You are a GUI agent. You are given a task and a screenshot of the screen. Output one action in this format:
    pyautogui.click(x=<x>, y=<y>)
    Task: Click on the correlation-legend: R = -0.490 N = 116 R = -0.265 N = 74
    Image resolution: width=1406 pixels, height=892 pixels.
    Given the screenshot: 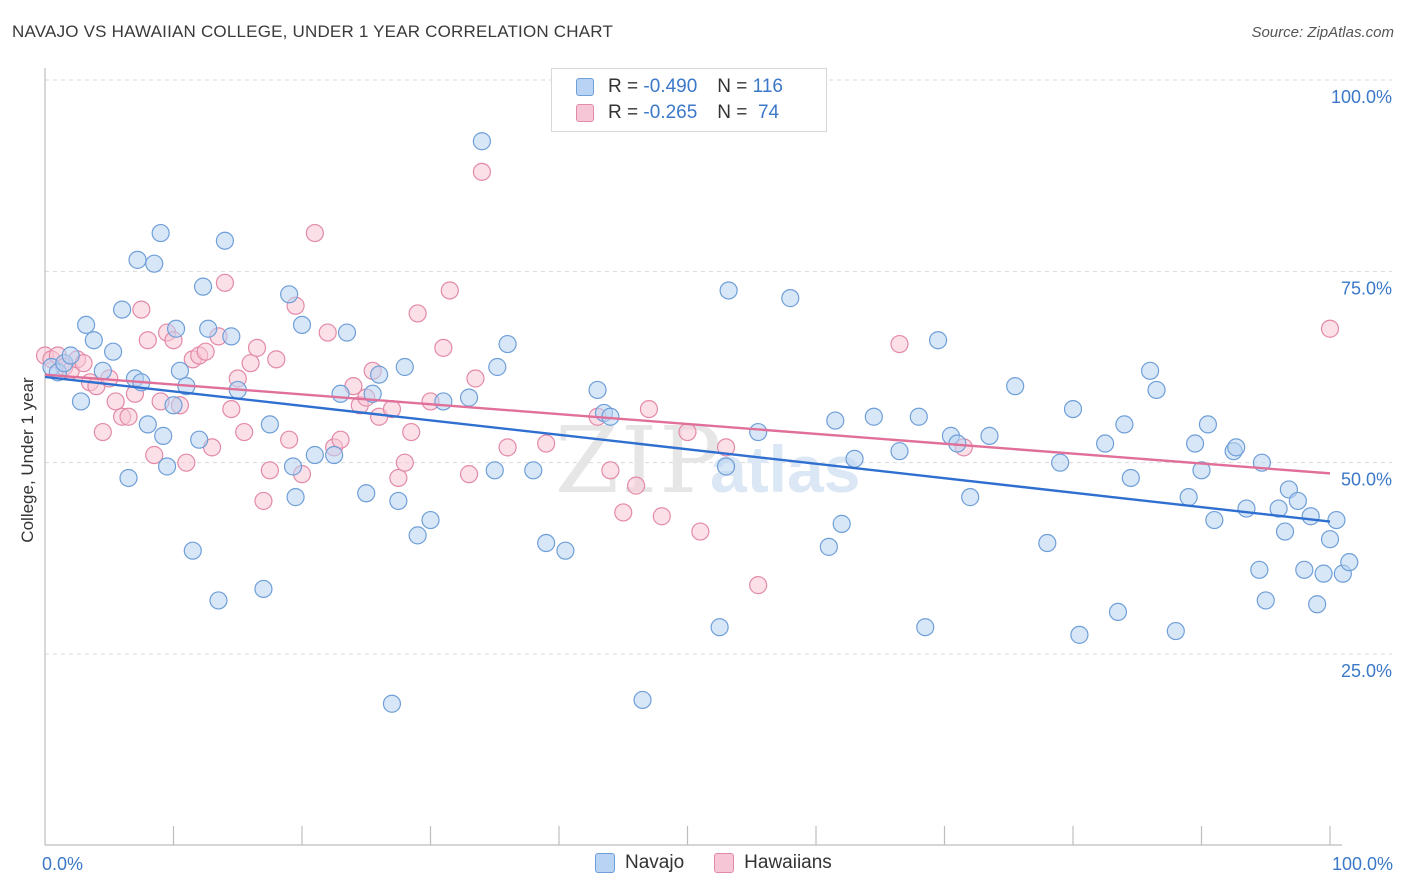 What is the action you would take?
    pyautogui.click(x=689, y=100)
    